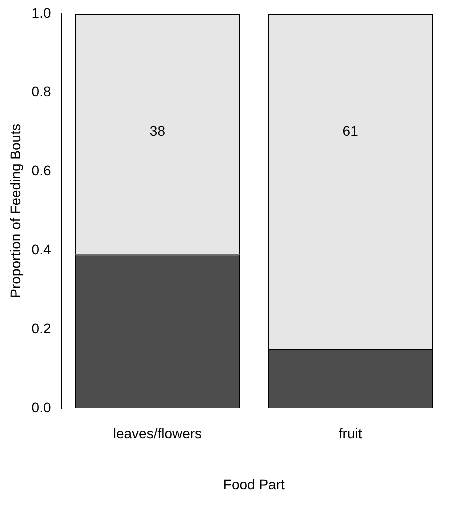  What do you see at coordinates (42, 170) in the screenshot?
I see `y-tick-label: 0.6` at bounding box center [42, 170].